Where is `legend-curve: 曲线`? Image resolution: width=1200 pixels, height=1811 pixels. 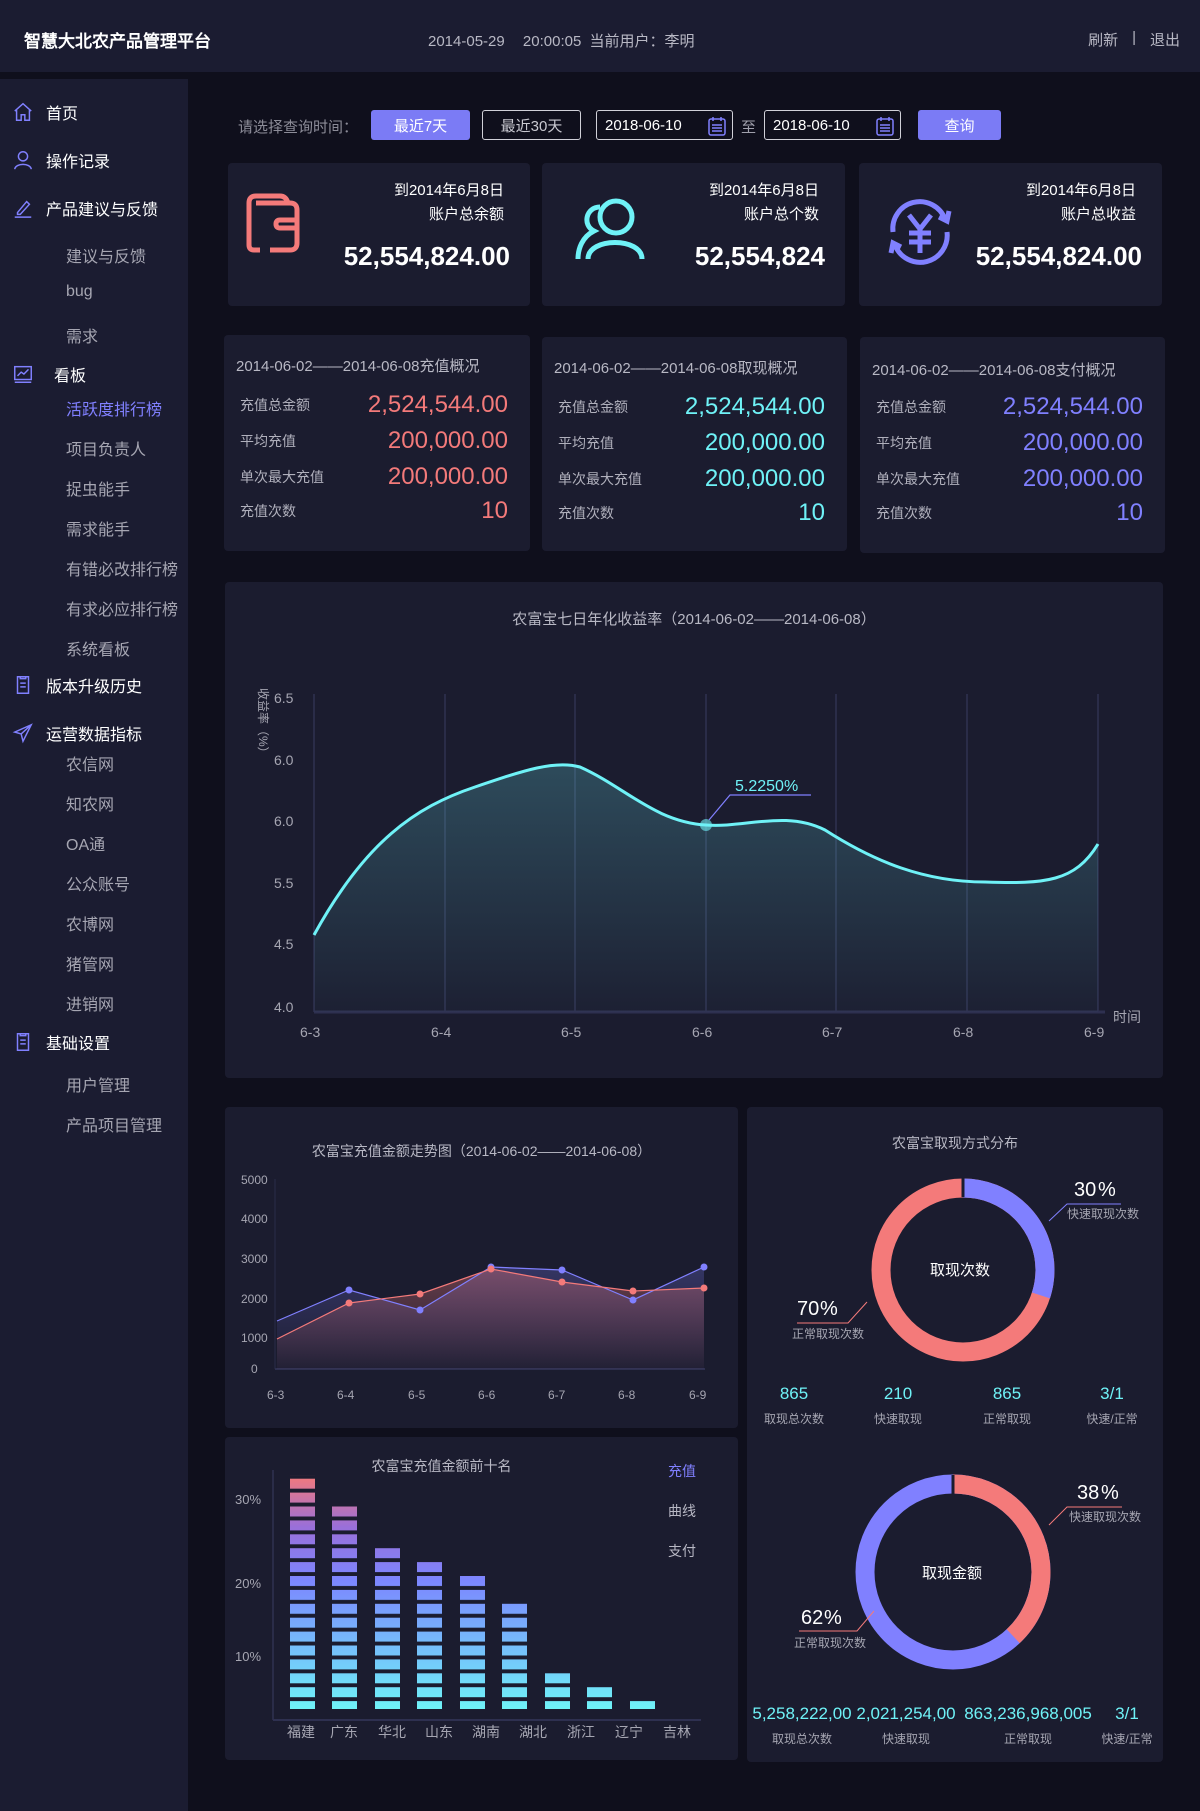
legend-curve: 曲线 is located at coordinates (682, 1511).